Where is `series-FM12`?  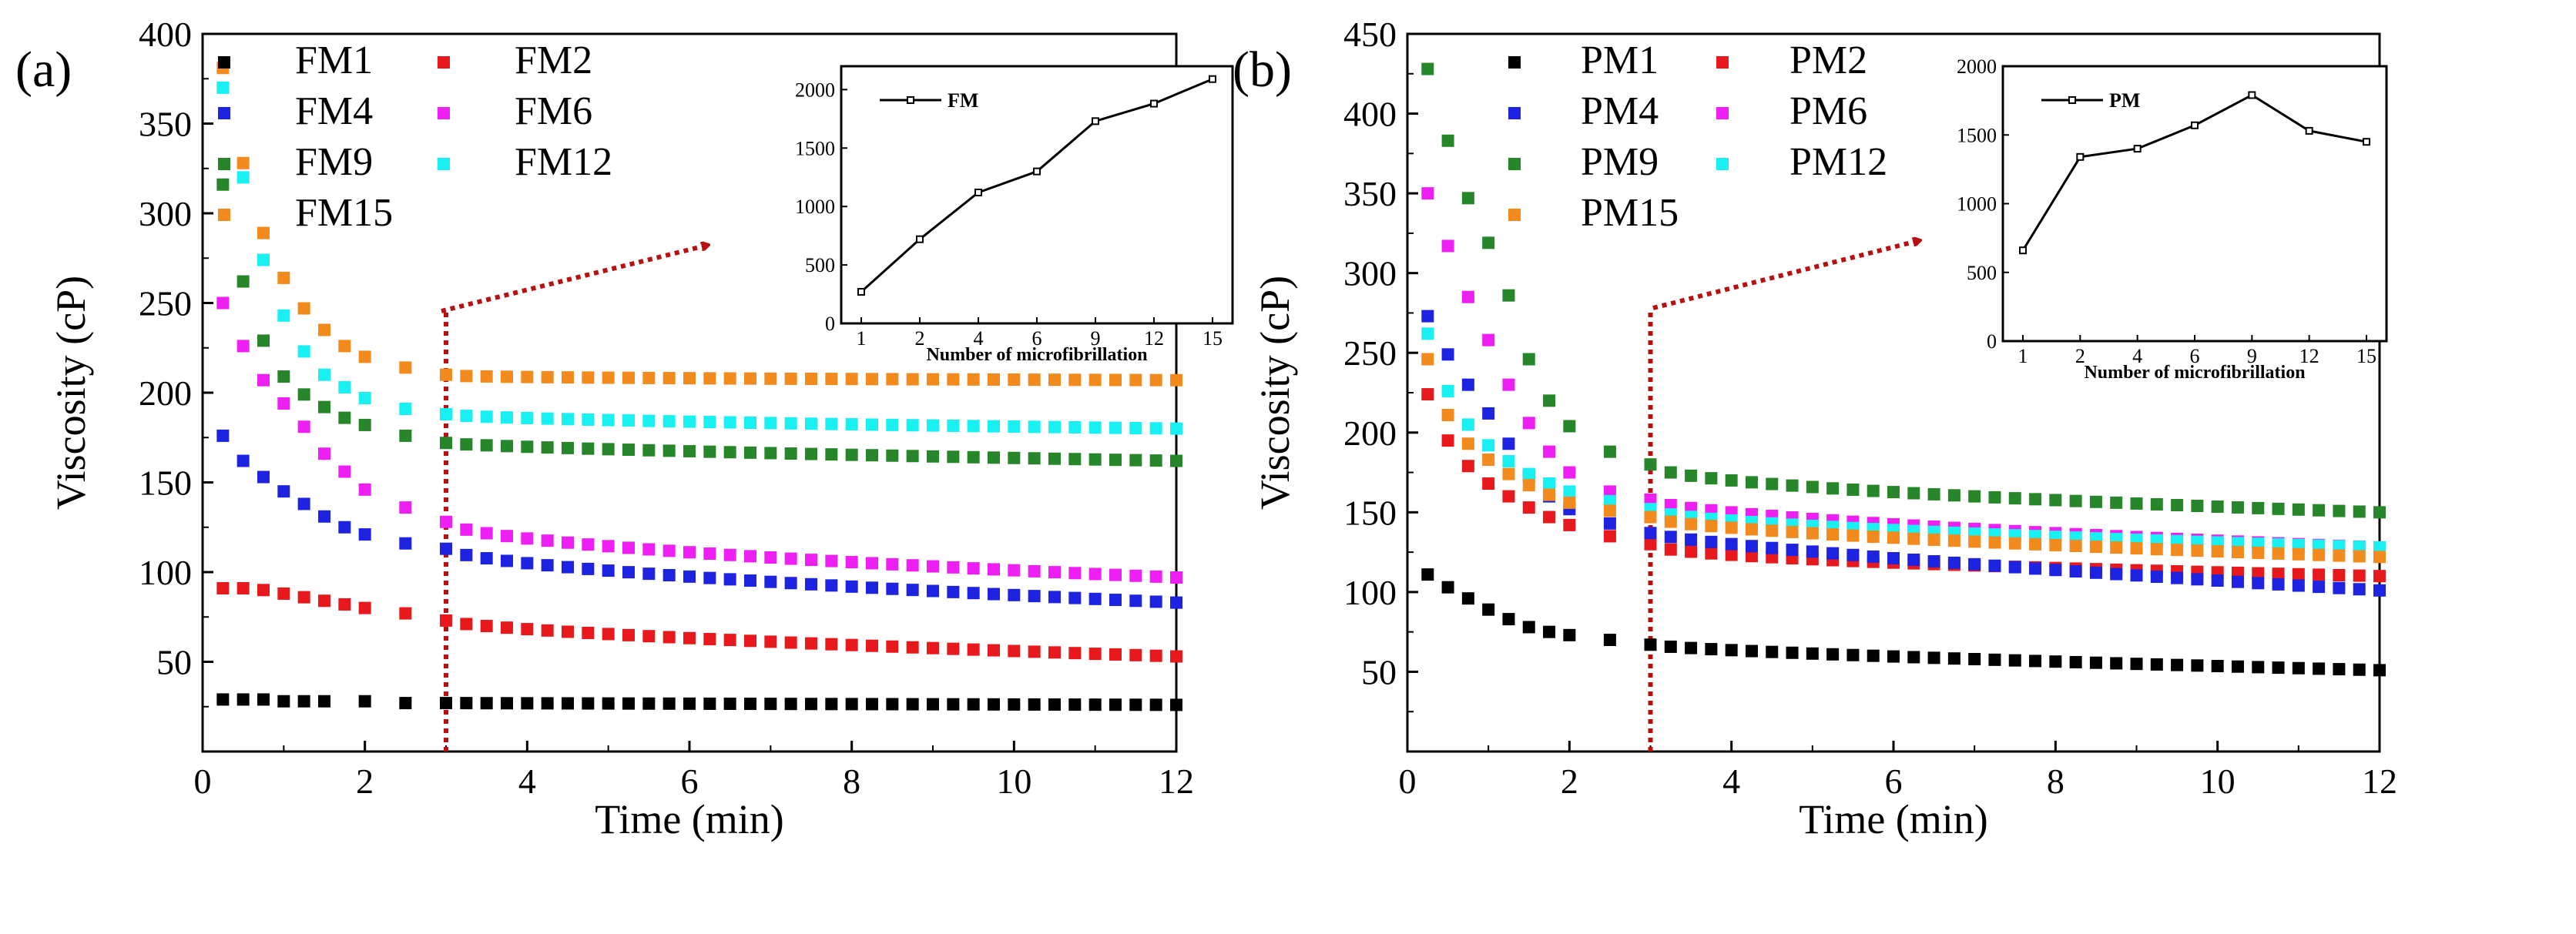
series-FM12 is located at coordinates (699, 258).